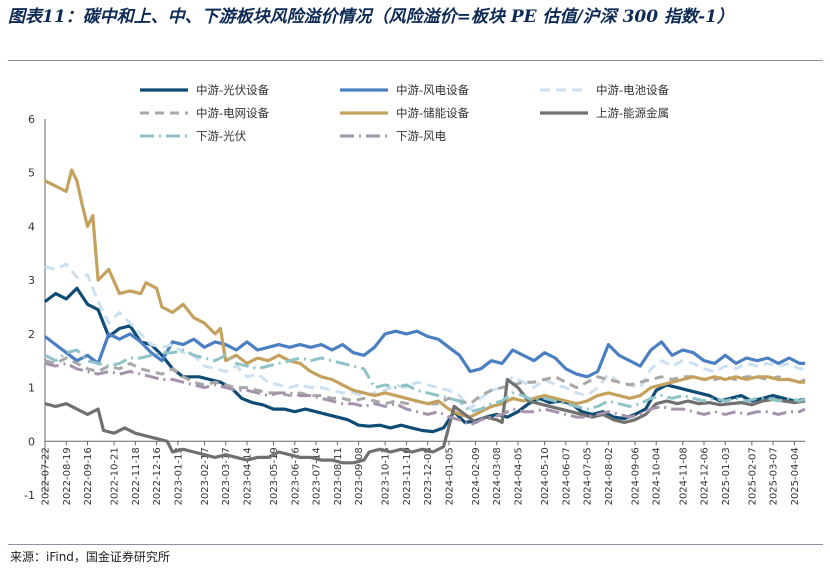 Image resolution: width=830 pixels, height=570 pixels. What do you see at coordinates (115, 476) in the screenshot?
I see `x-tick-label: 2022-10-21` at bounding box center [115, 476].